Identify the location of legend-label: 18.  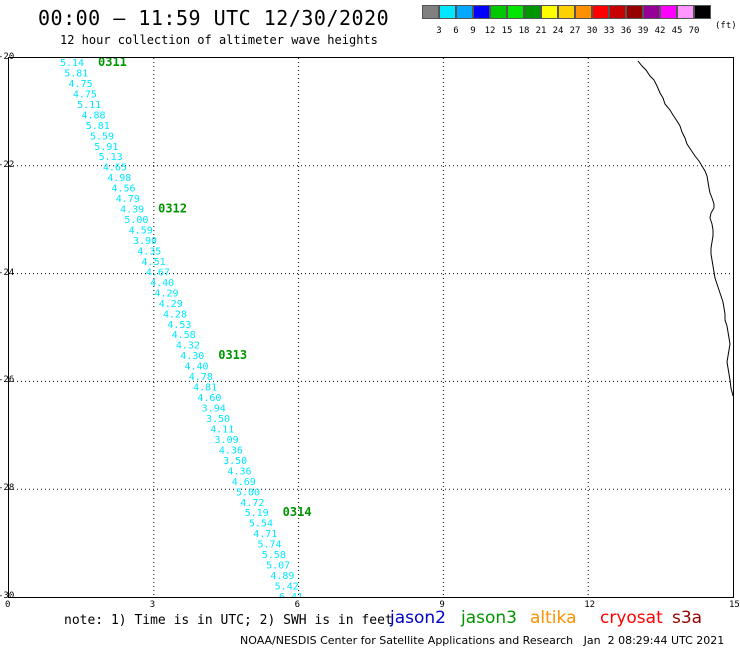
(524, 31).